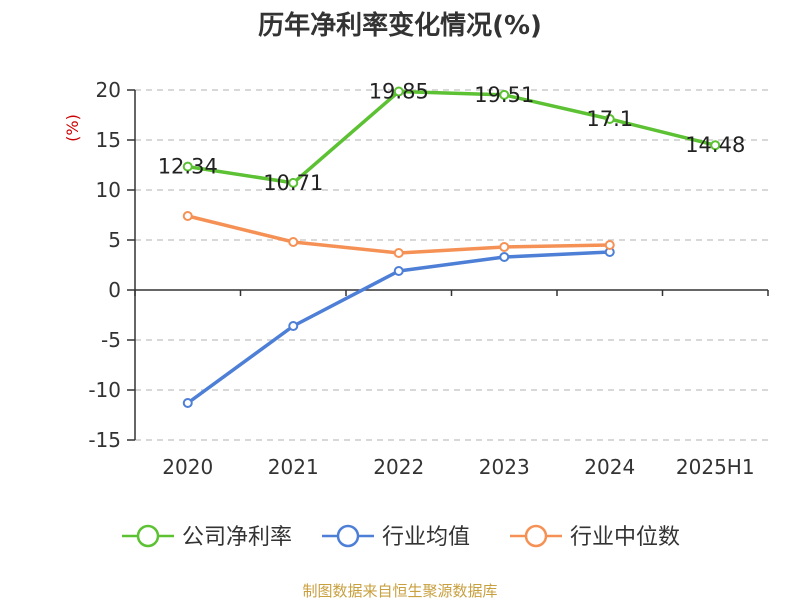  I want to click on data-label: 12.34, so click(188, 167).